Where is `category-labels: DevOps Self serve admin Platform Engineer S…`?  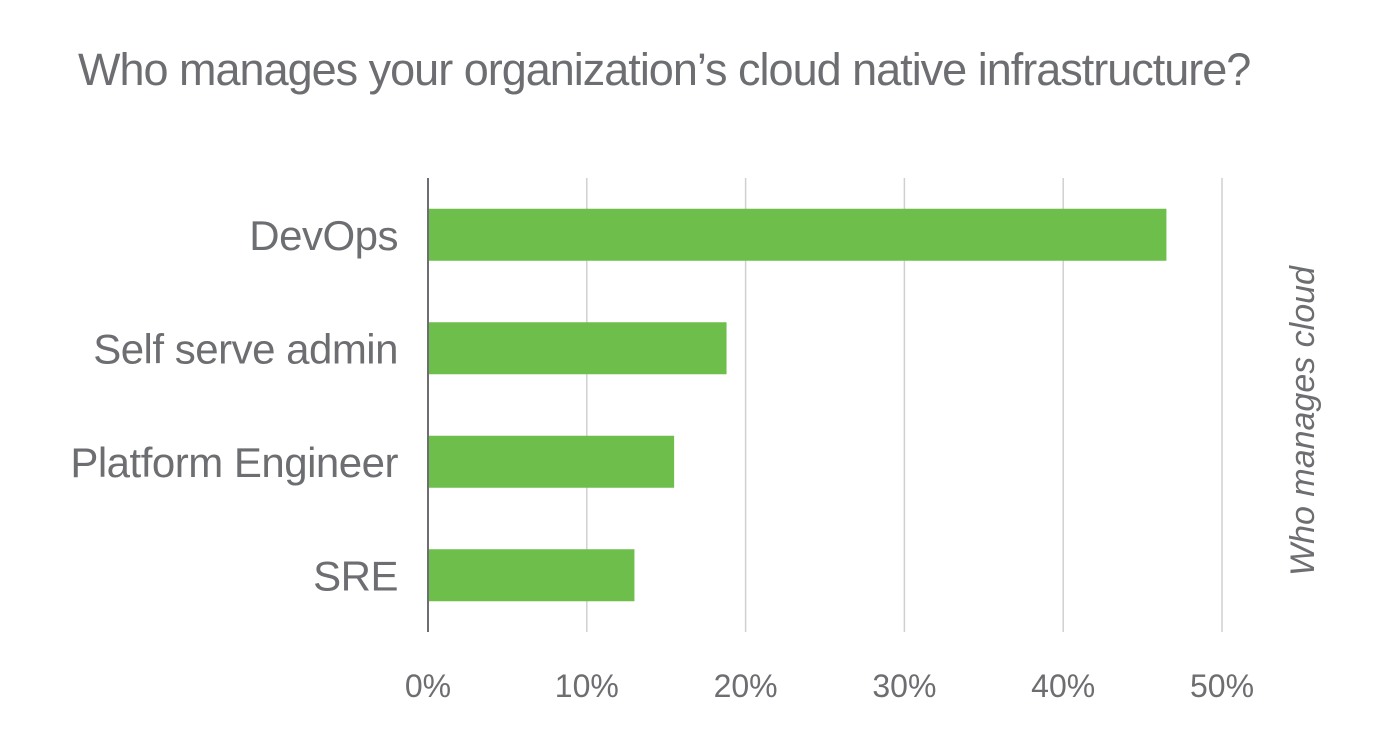 category-labels: DevOps Self serve admin Platform Engineer S… is located at coordinates (234, 406).